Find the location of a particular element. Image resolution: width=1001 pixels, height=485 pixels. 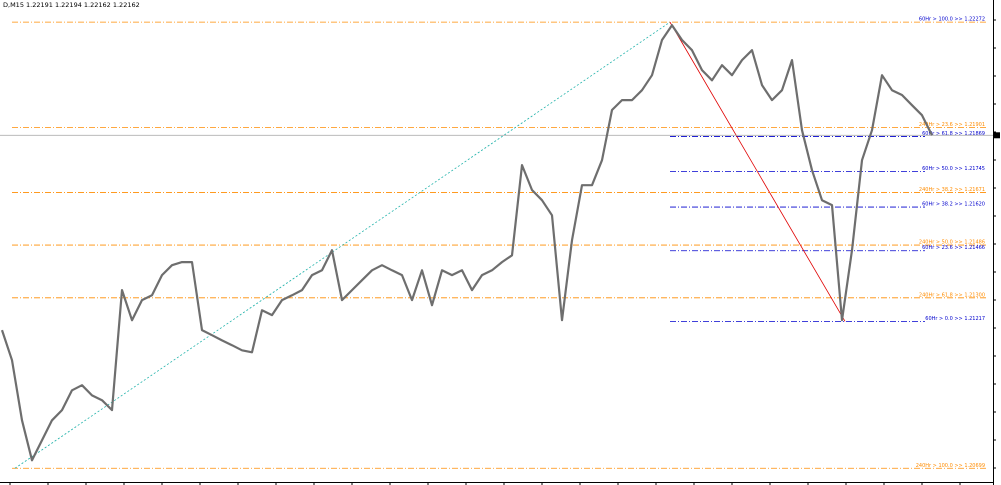

fib-level-label: 60Hr > 23.6 >> 1.21466 is located at coordinates (953, 248).